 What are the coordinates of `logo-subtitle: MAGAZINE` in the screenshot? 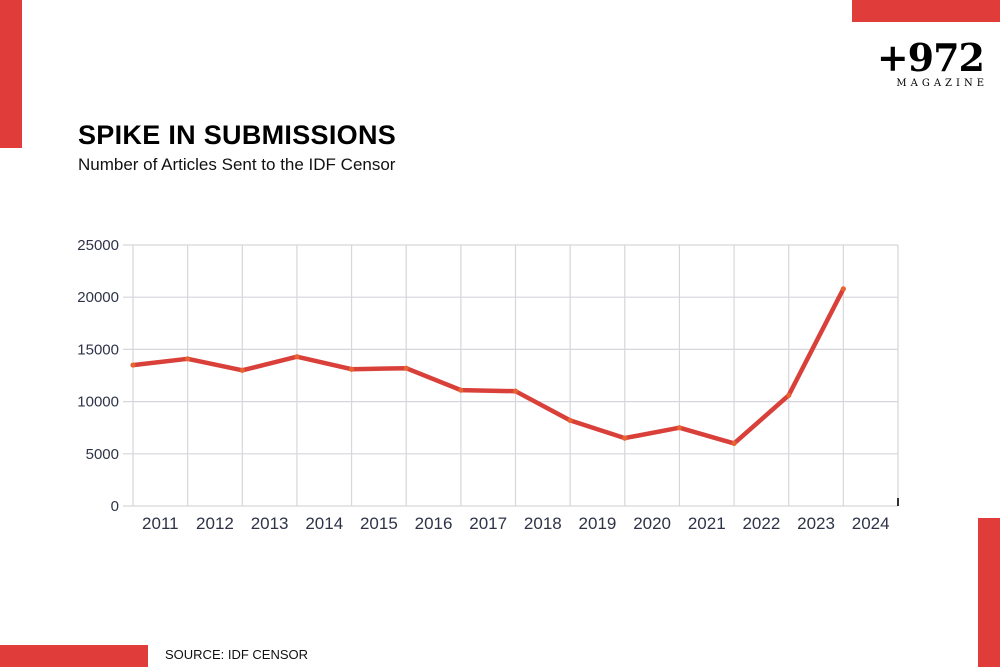 It's located at (942, 83).